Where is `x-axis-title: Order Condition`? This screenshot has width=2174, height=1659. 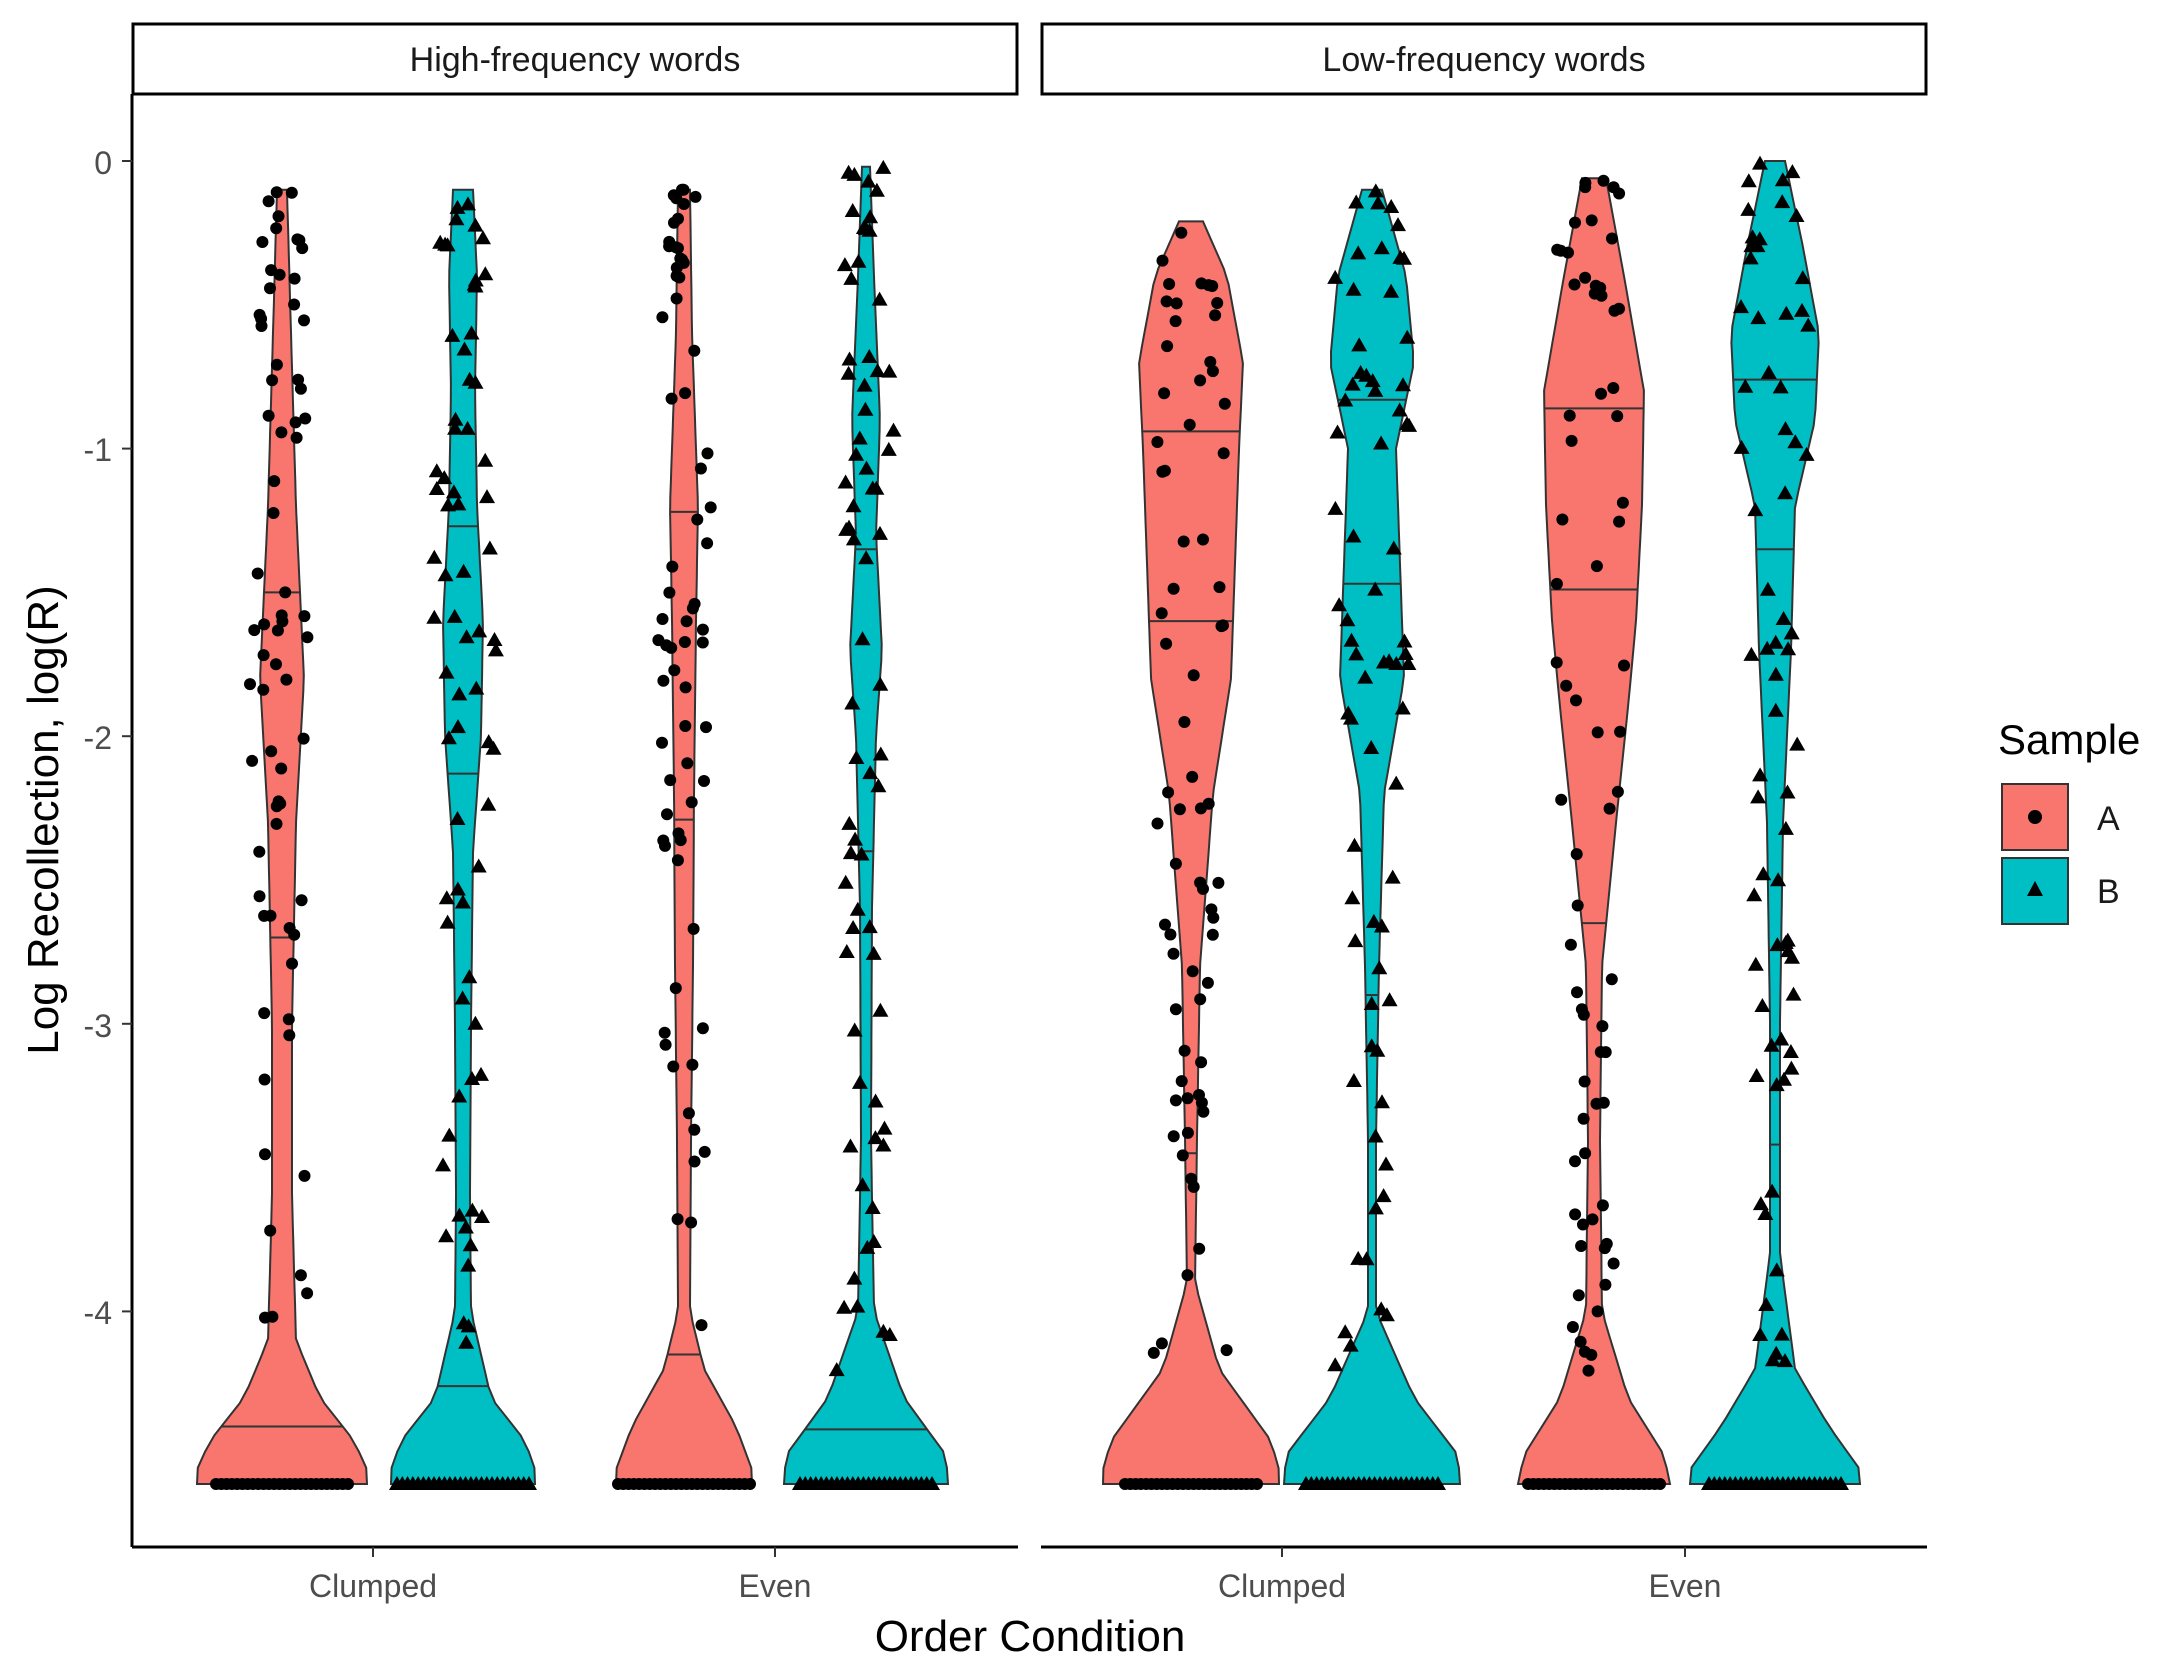
x-axis-title: Order Condition is located at coordinates (1030, 1635).